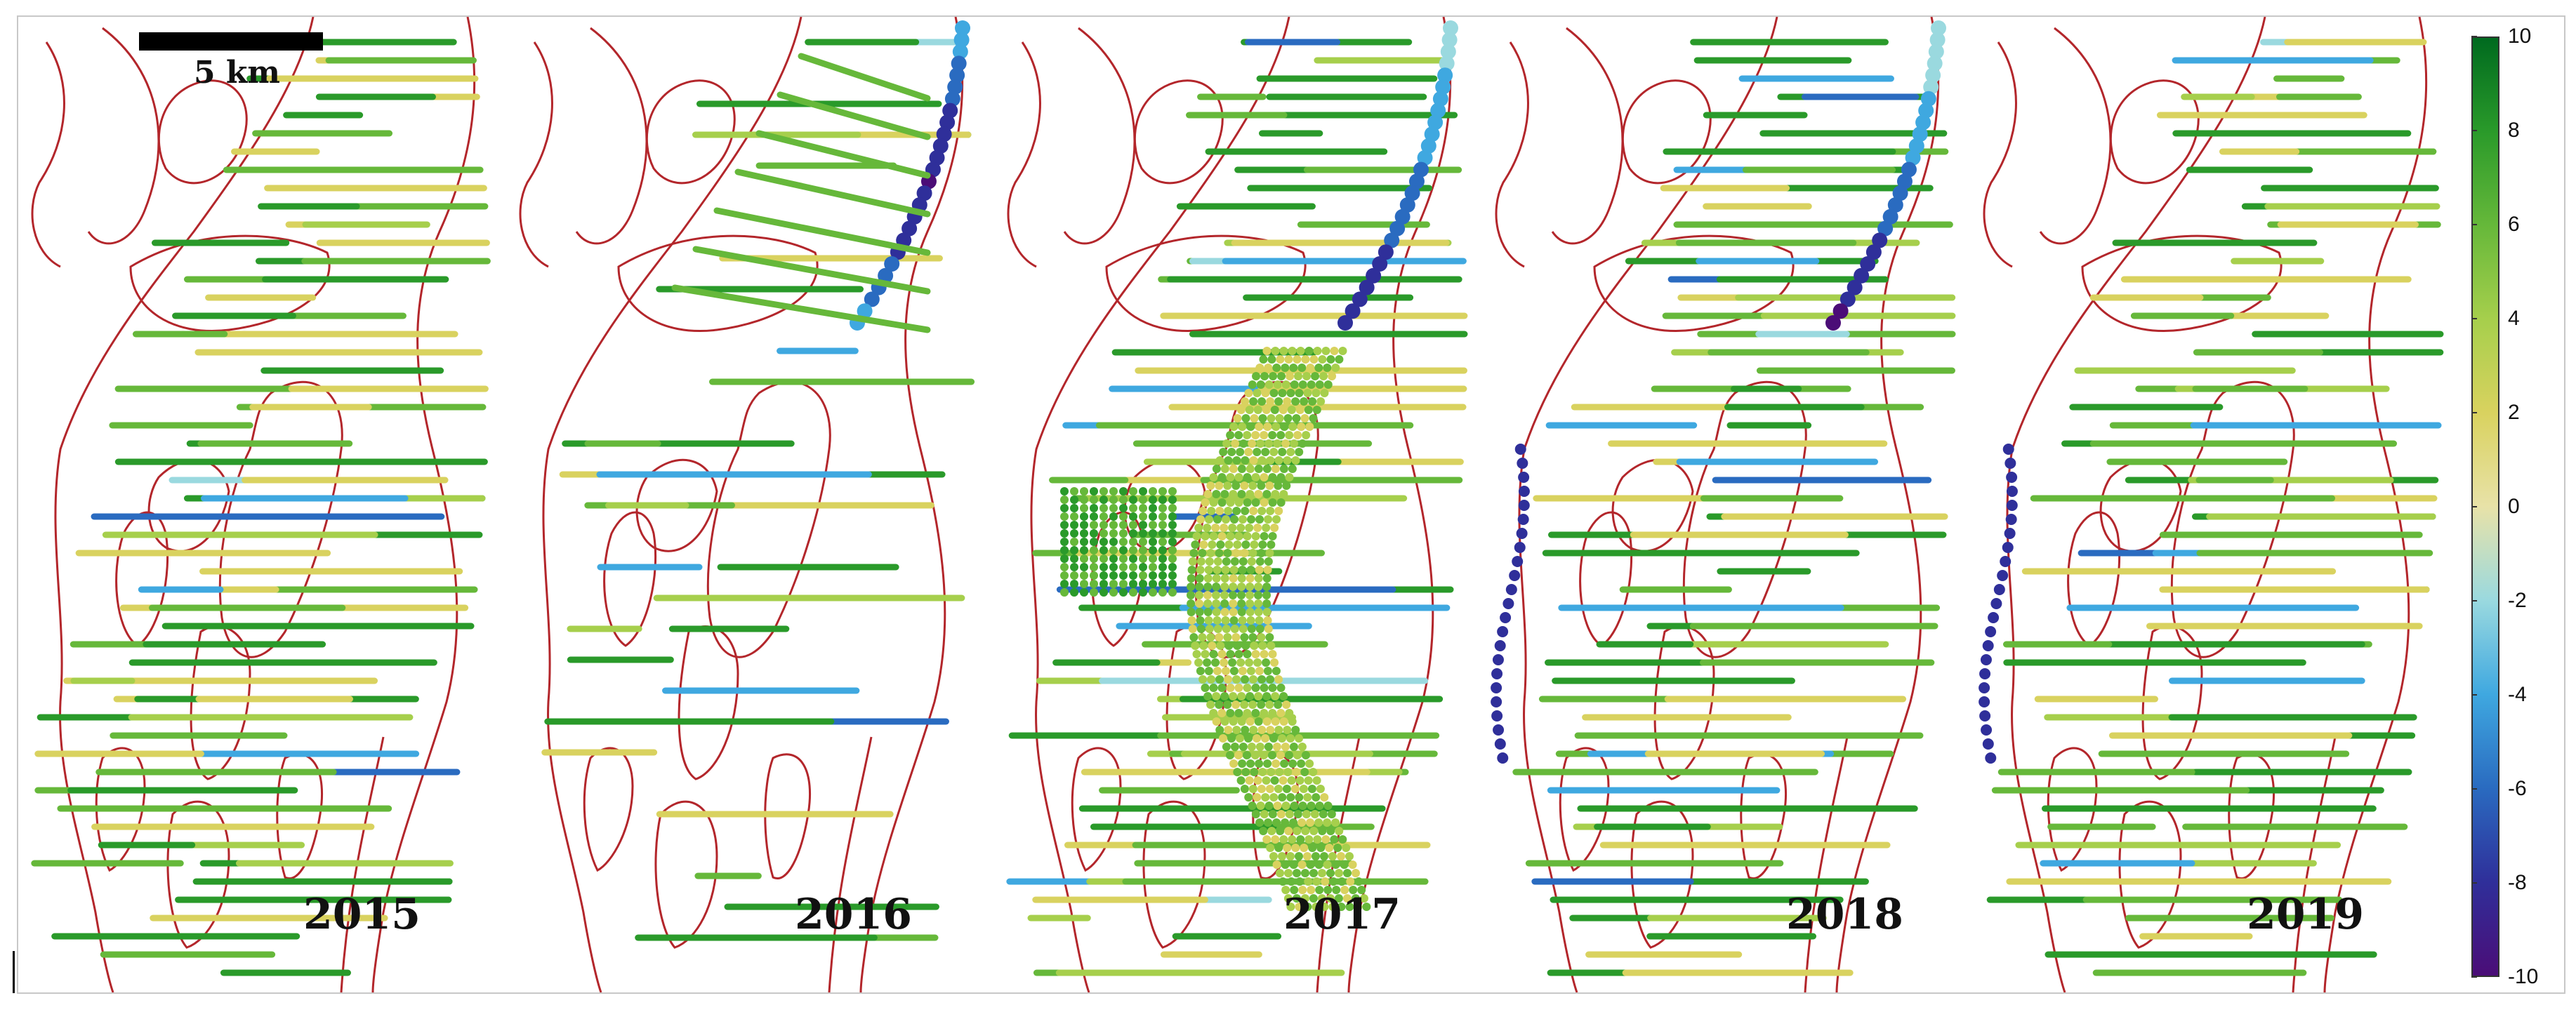 The height and width of the screenshot is (1017, 2576). What do you see at coordinates (237, 73) in the screenshot?
I see `scale-bar-label: 5 km` at bounding box center [237, 73].